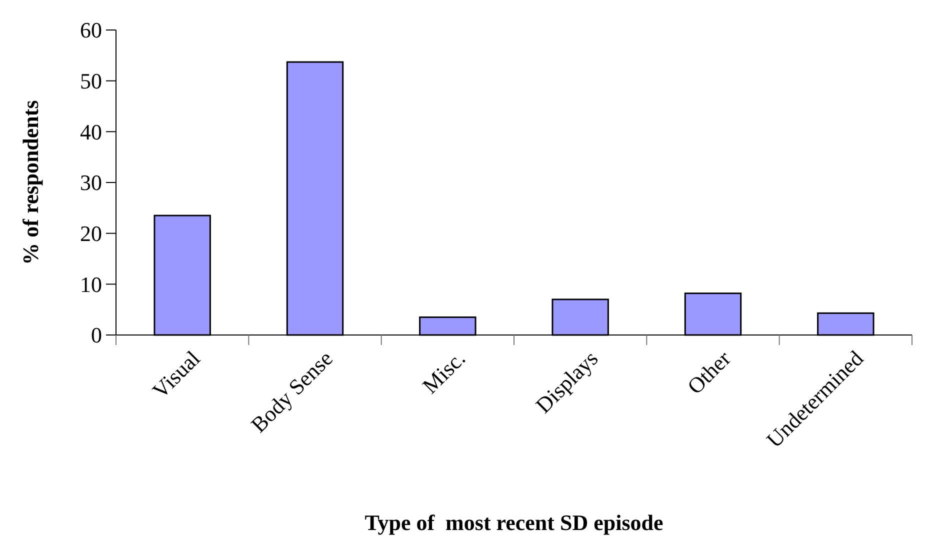 The image size is (934, 551). Describe the element at coordinates (443, 372) in the screenshot. I see `x-tick-label: Misc.` at that location.